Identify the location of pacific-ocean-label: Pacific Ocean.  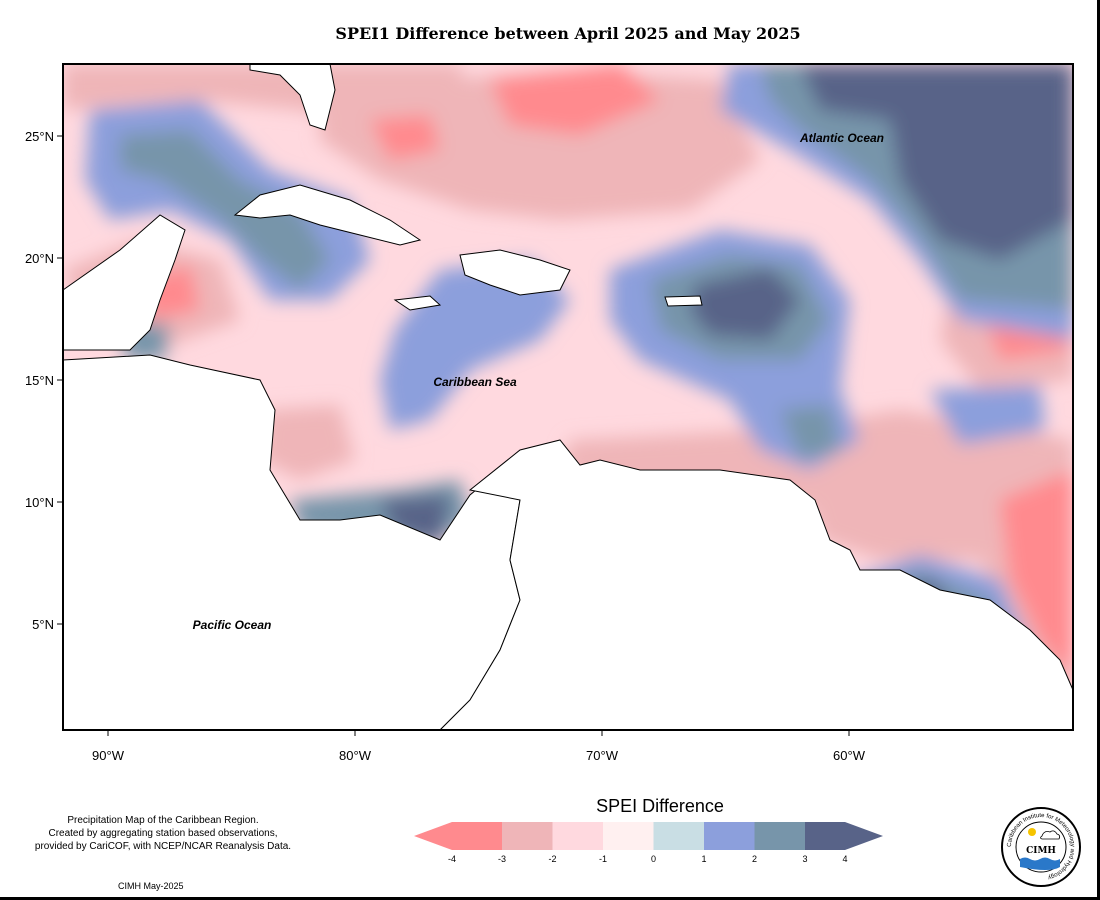
(232, 625).